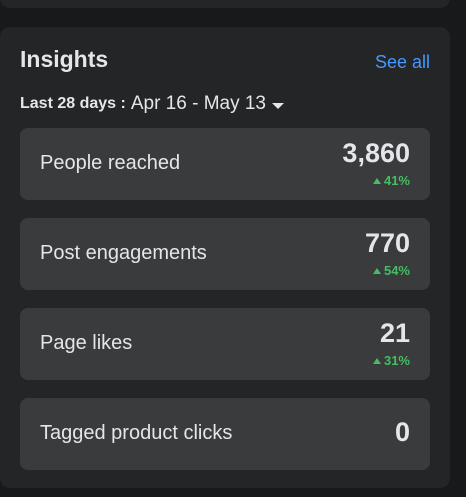 The image size is (466, 497). I want to click on see-all-link: See all, so click(402, 62).